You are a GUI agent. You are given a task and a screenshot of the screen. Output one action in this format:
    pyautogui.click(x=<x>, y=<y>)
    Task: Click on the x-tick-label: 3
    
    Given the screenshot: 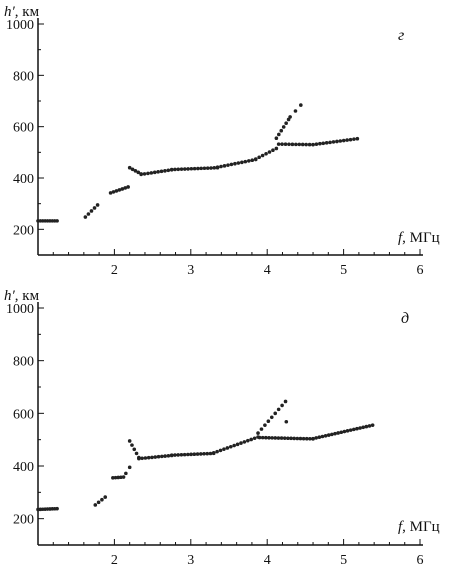 What is the action you would take?
    pyautogui.click(x=190, y=559)
    